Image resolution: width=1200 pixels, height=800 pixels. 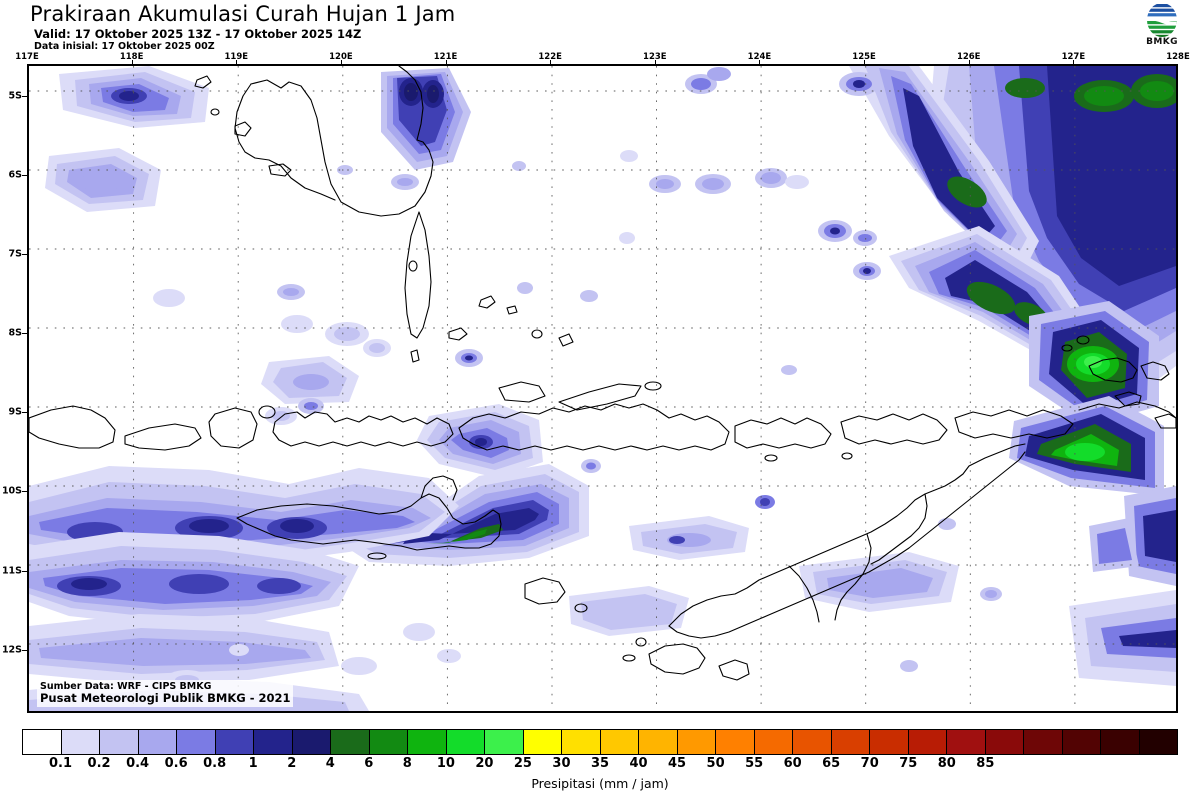 I want to click on colorbar-tick: 75, so click(x=908, y=763).